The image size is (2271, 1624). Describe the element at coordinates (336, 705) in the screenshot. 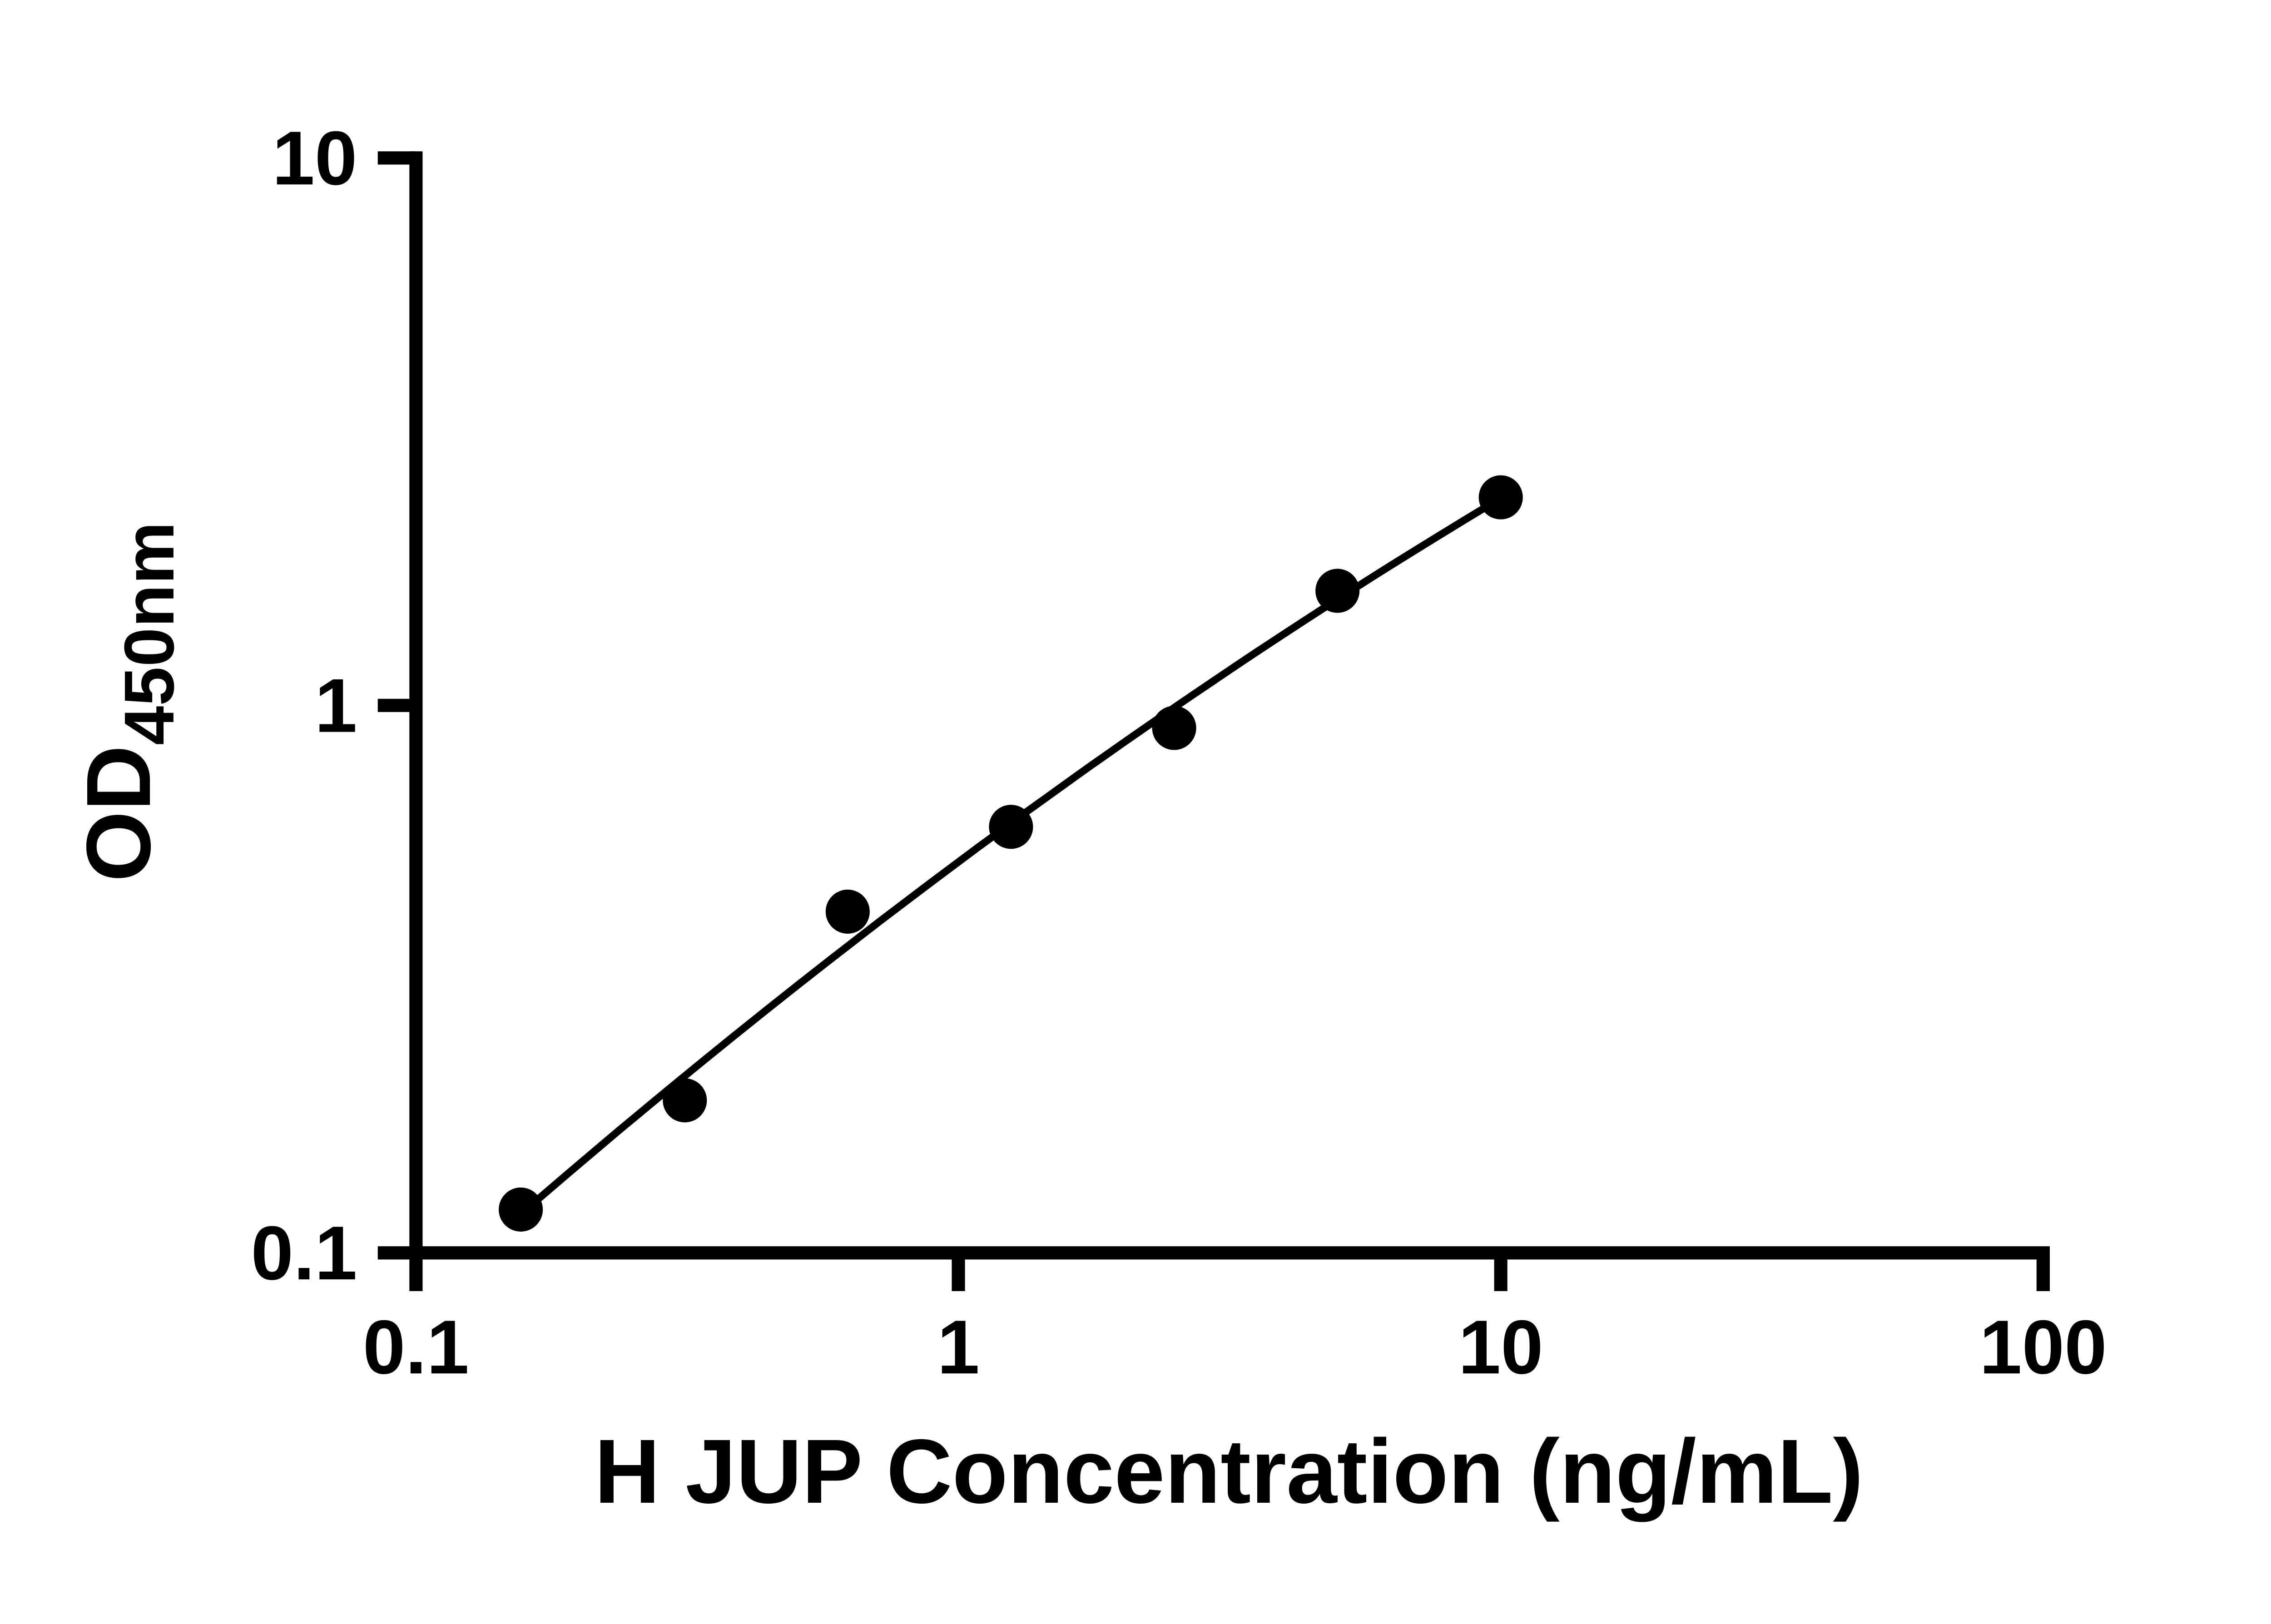

I see `y-axis-tick-label: 1` at that location.